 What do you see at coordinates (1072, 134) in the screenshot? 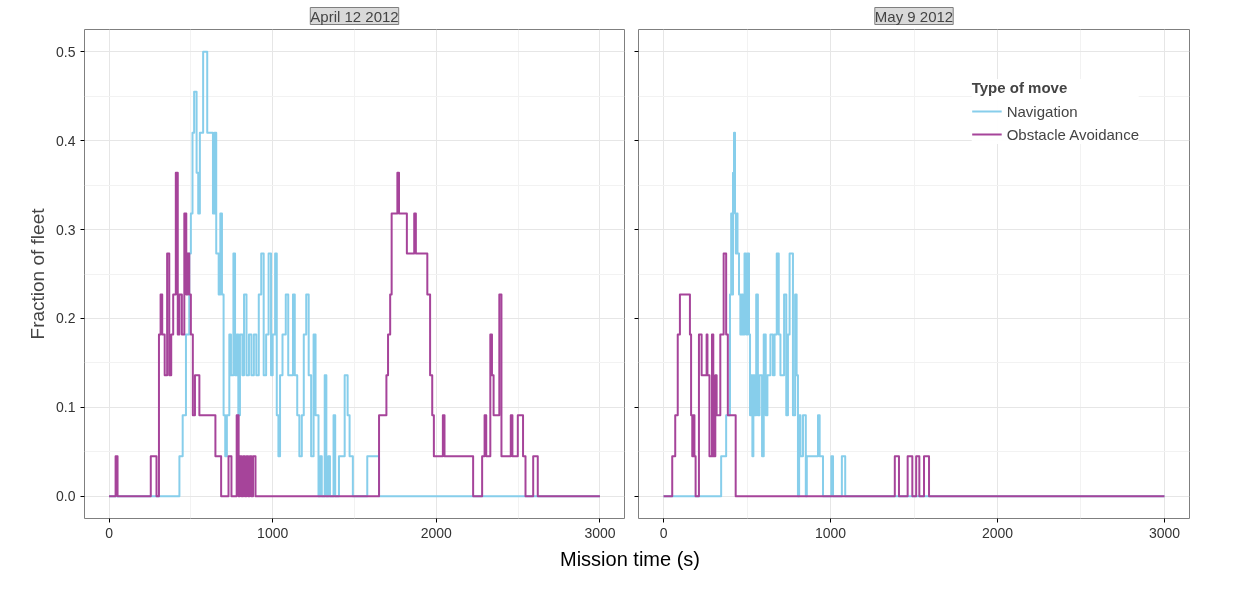
I see `legend-label: Obstacle Avoidance` at bounding box center [1072, 134].